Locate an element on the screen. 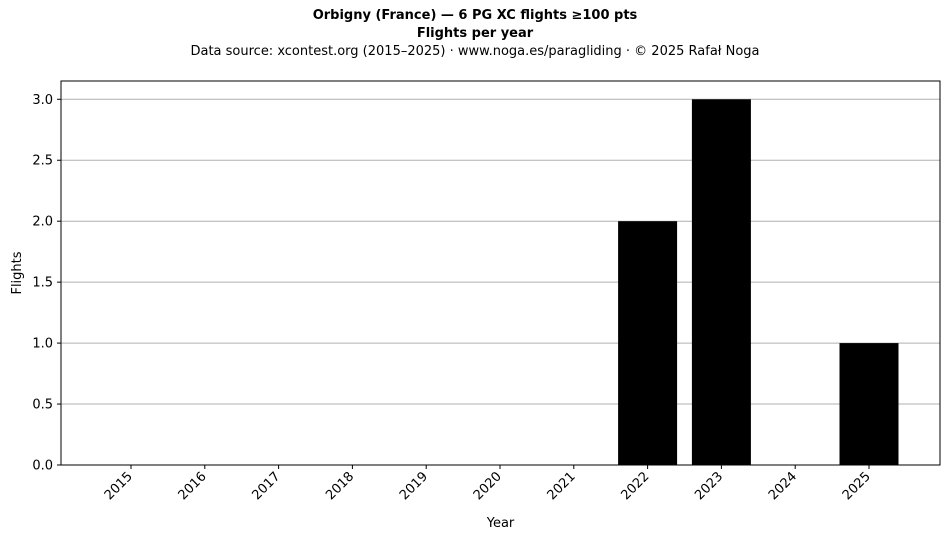  bar-2022 is located at coordinates (648, 343).